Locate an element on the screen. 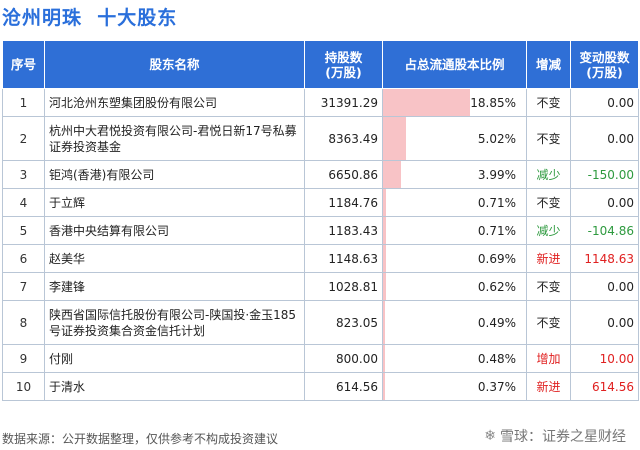 The width and height of the screenshot is (640, 450). row-delta: -104.86 is located at coordinates (604, 230).